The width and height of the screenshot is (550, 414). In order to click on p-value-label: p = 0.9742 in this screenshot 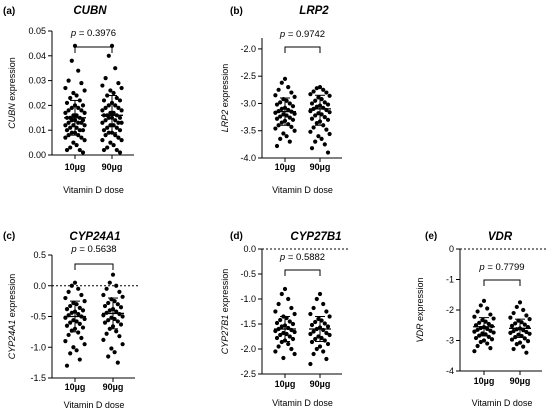, I will do `click(302, 34)`.